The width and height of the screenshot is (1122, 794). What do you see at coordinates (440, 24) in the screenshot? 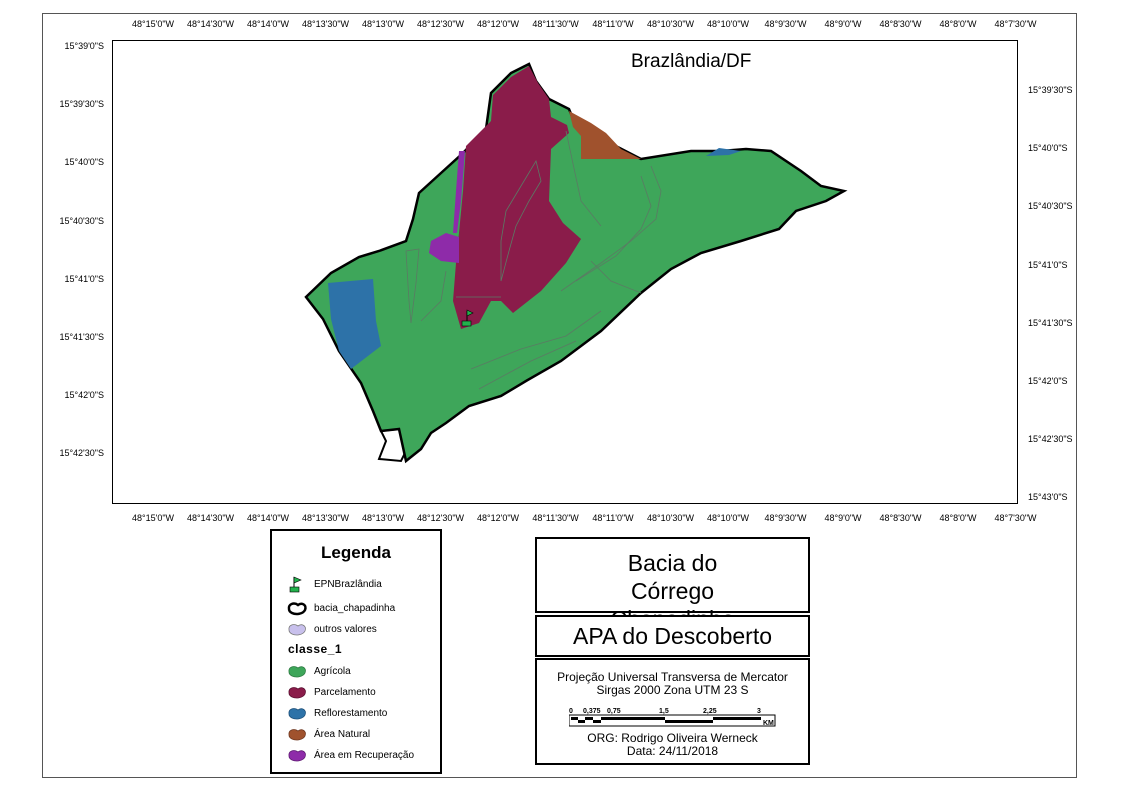
I see `top-tick-label: 48°12'30"W` at bounding box center [440, 24].